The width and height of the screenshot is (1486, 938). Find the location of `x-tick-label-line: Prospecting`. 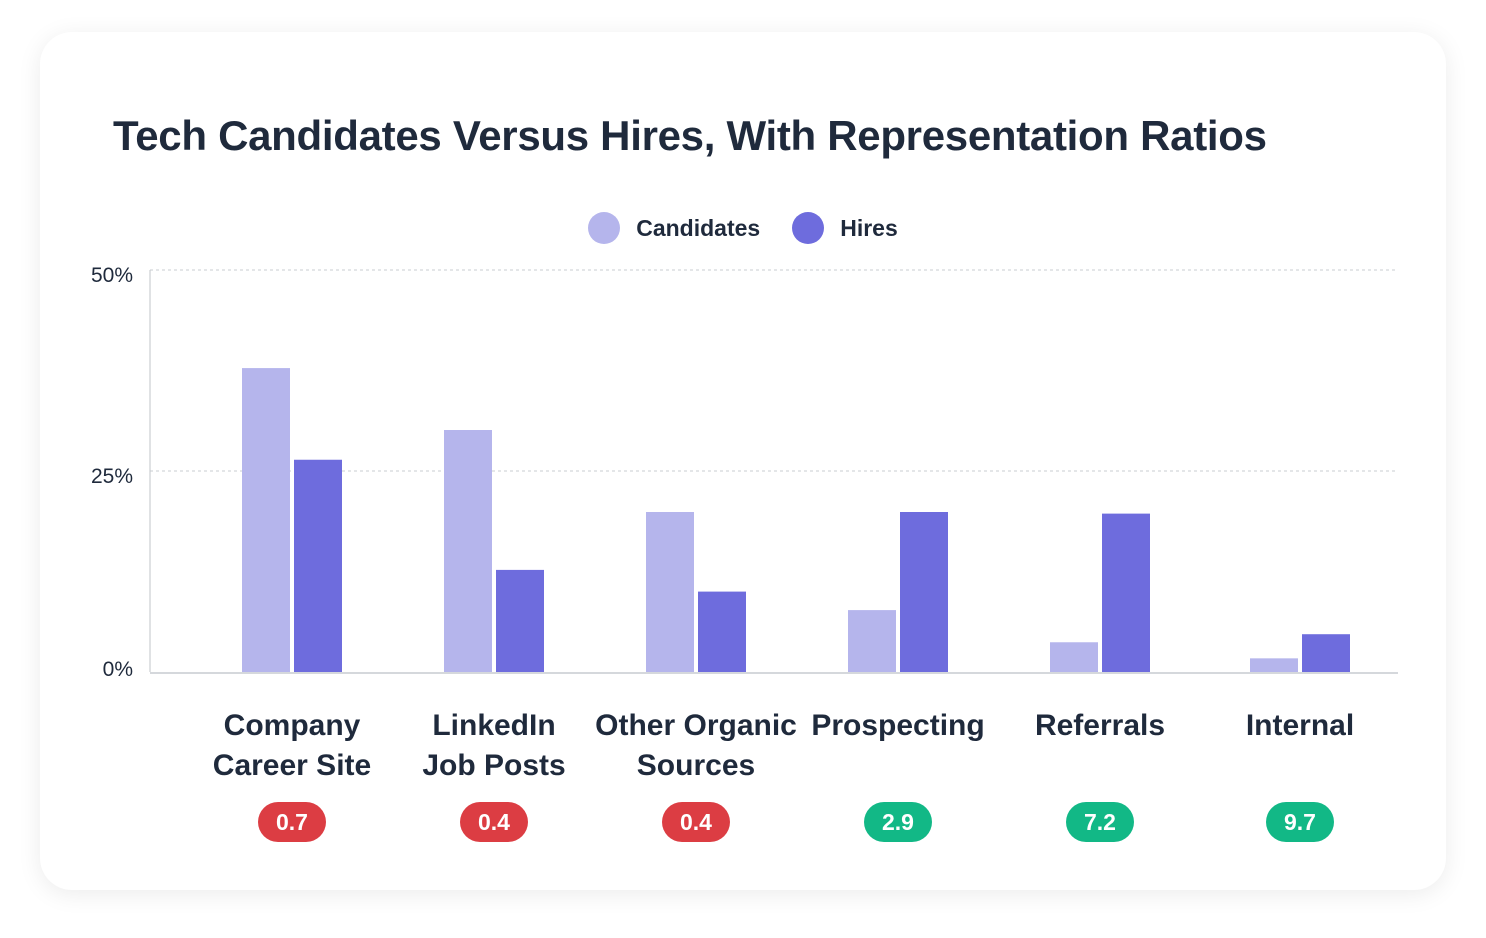

x-tick-label-line: Prospecting is located at coordinates (898, 725).